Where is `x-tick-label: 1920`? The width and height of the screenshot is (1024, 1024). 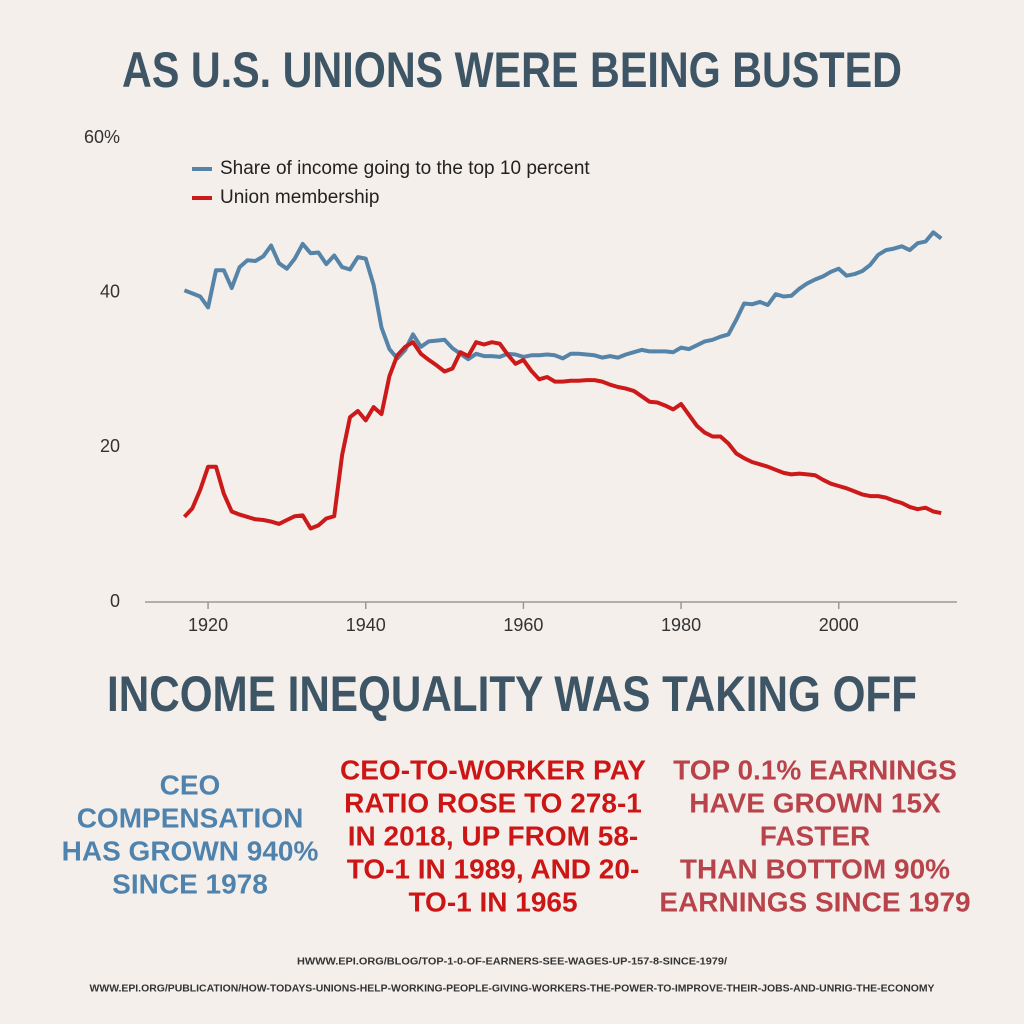
x-tick-label: 1920 is located at coordinates (208, 625).